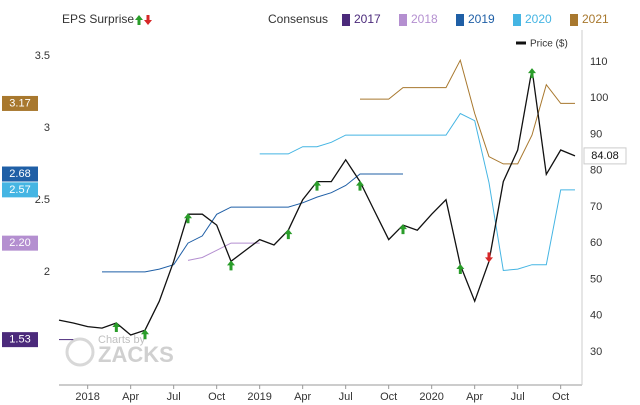  Describe the element at coordinates (367, 19) in the screenshot. I see `legend-label: 2017` at that location.